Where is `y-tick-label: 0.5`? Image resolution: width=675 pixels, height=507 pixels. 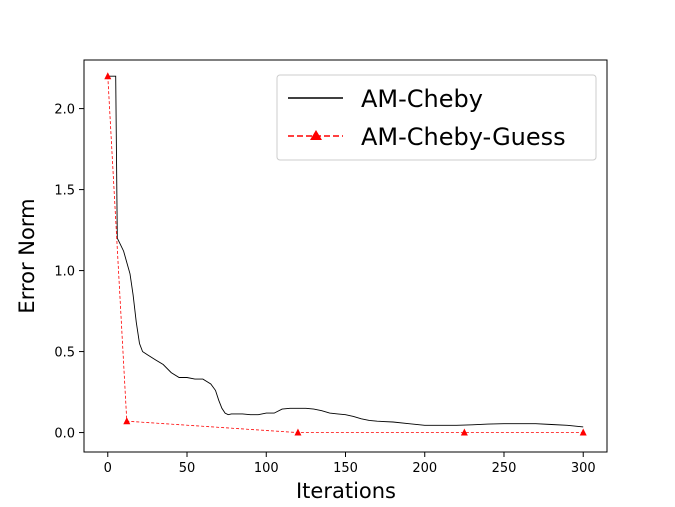 y-tick-label: 0.5 is located at coordinates (64, 353).